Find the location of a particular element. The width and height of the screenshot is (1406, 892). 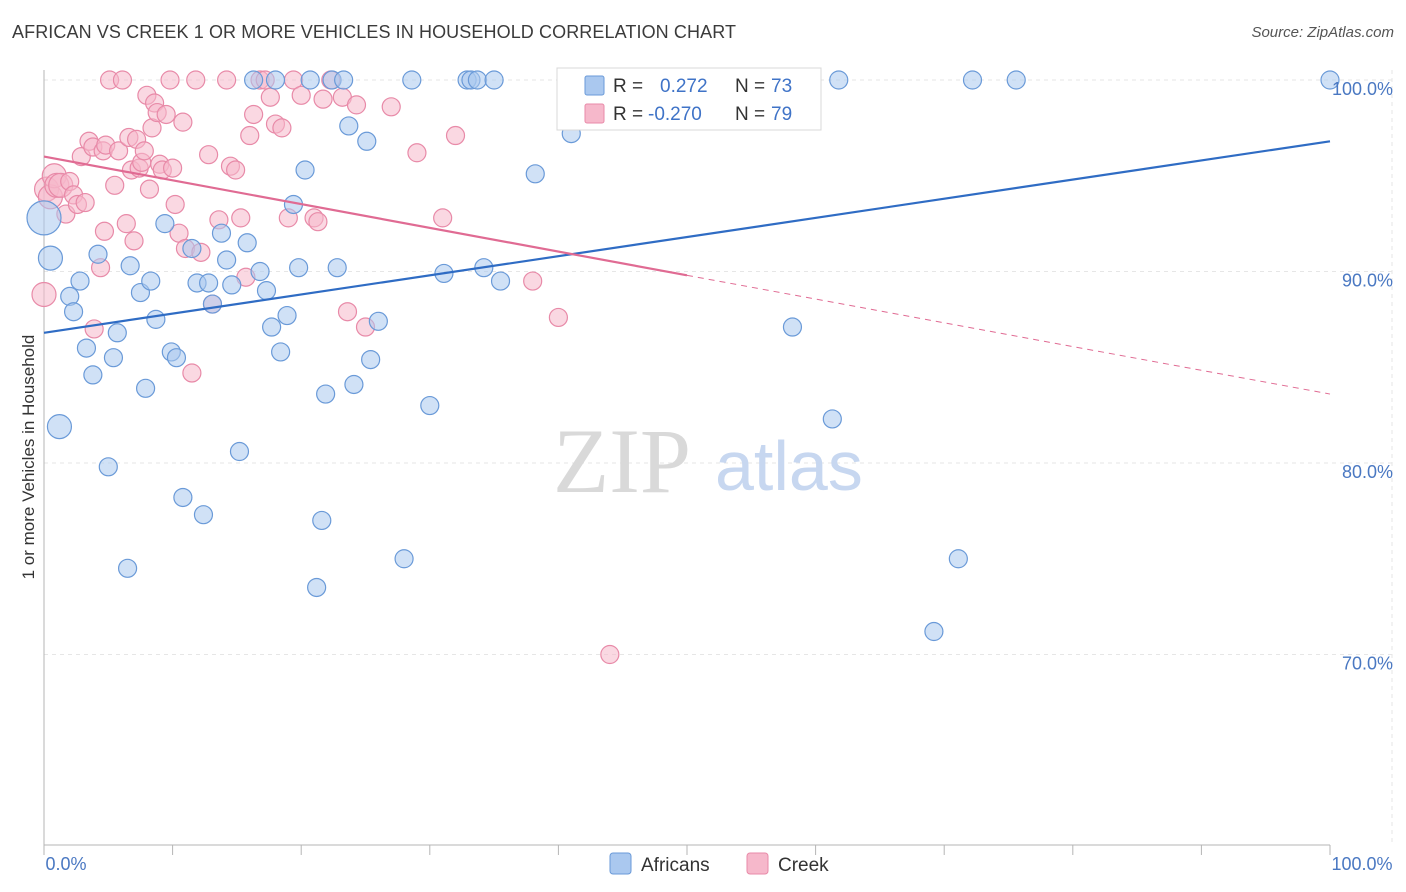

y-tick-label-0: 100.0% is located at coordinates (1362, 89).